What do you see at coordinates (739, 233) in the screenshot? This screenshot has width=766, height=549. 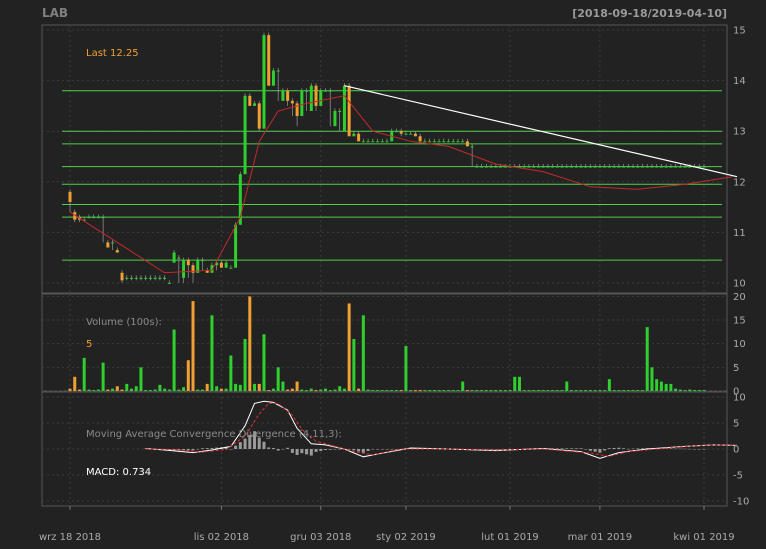 I see `price-tick-label: 11` at bounding box center [739, 233].